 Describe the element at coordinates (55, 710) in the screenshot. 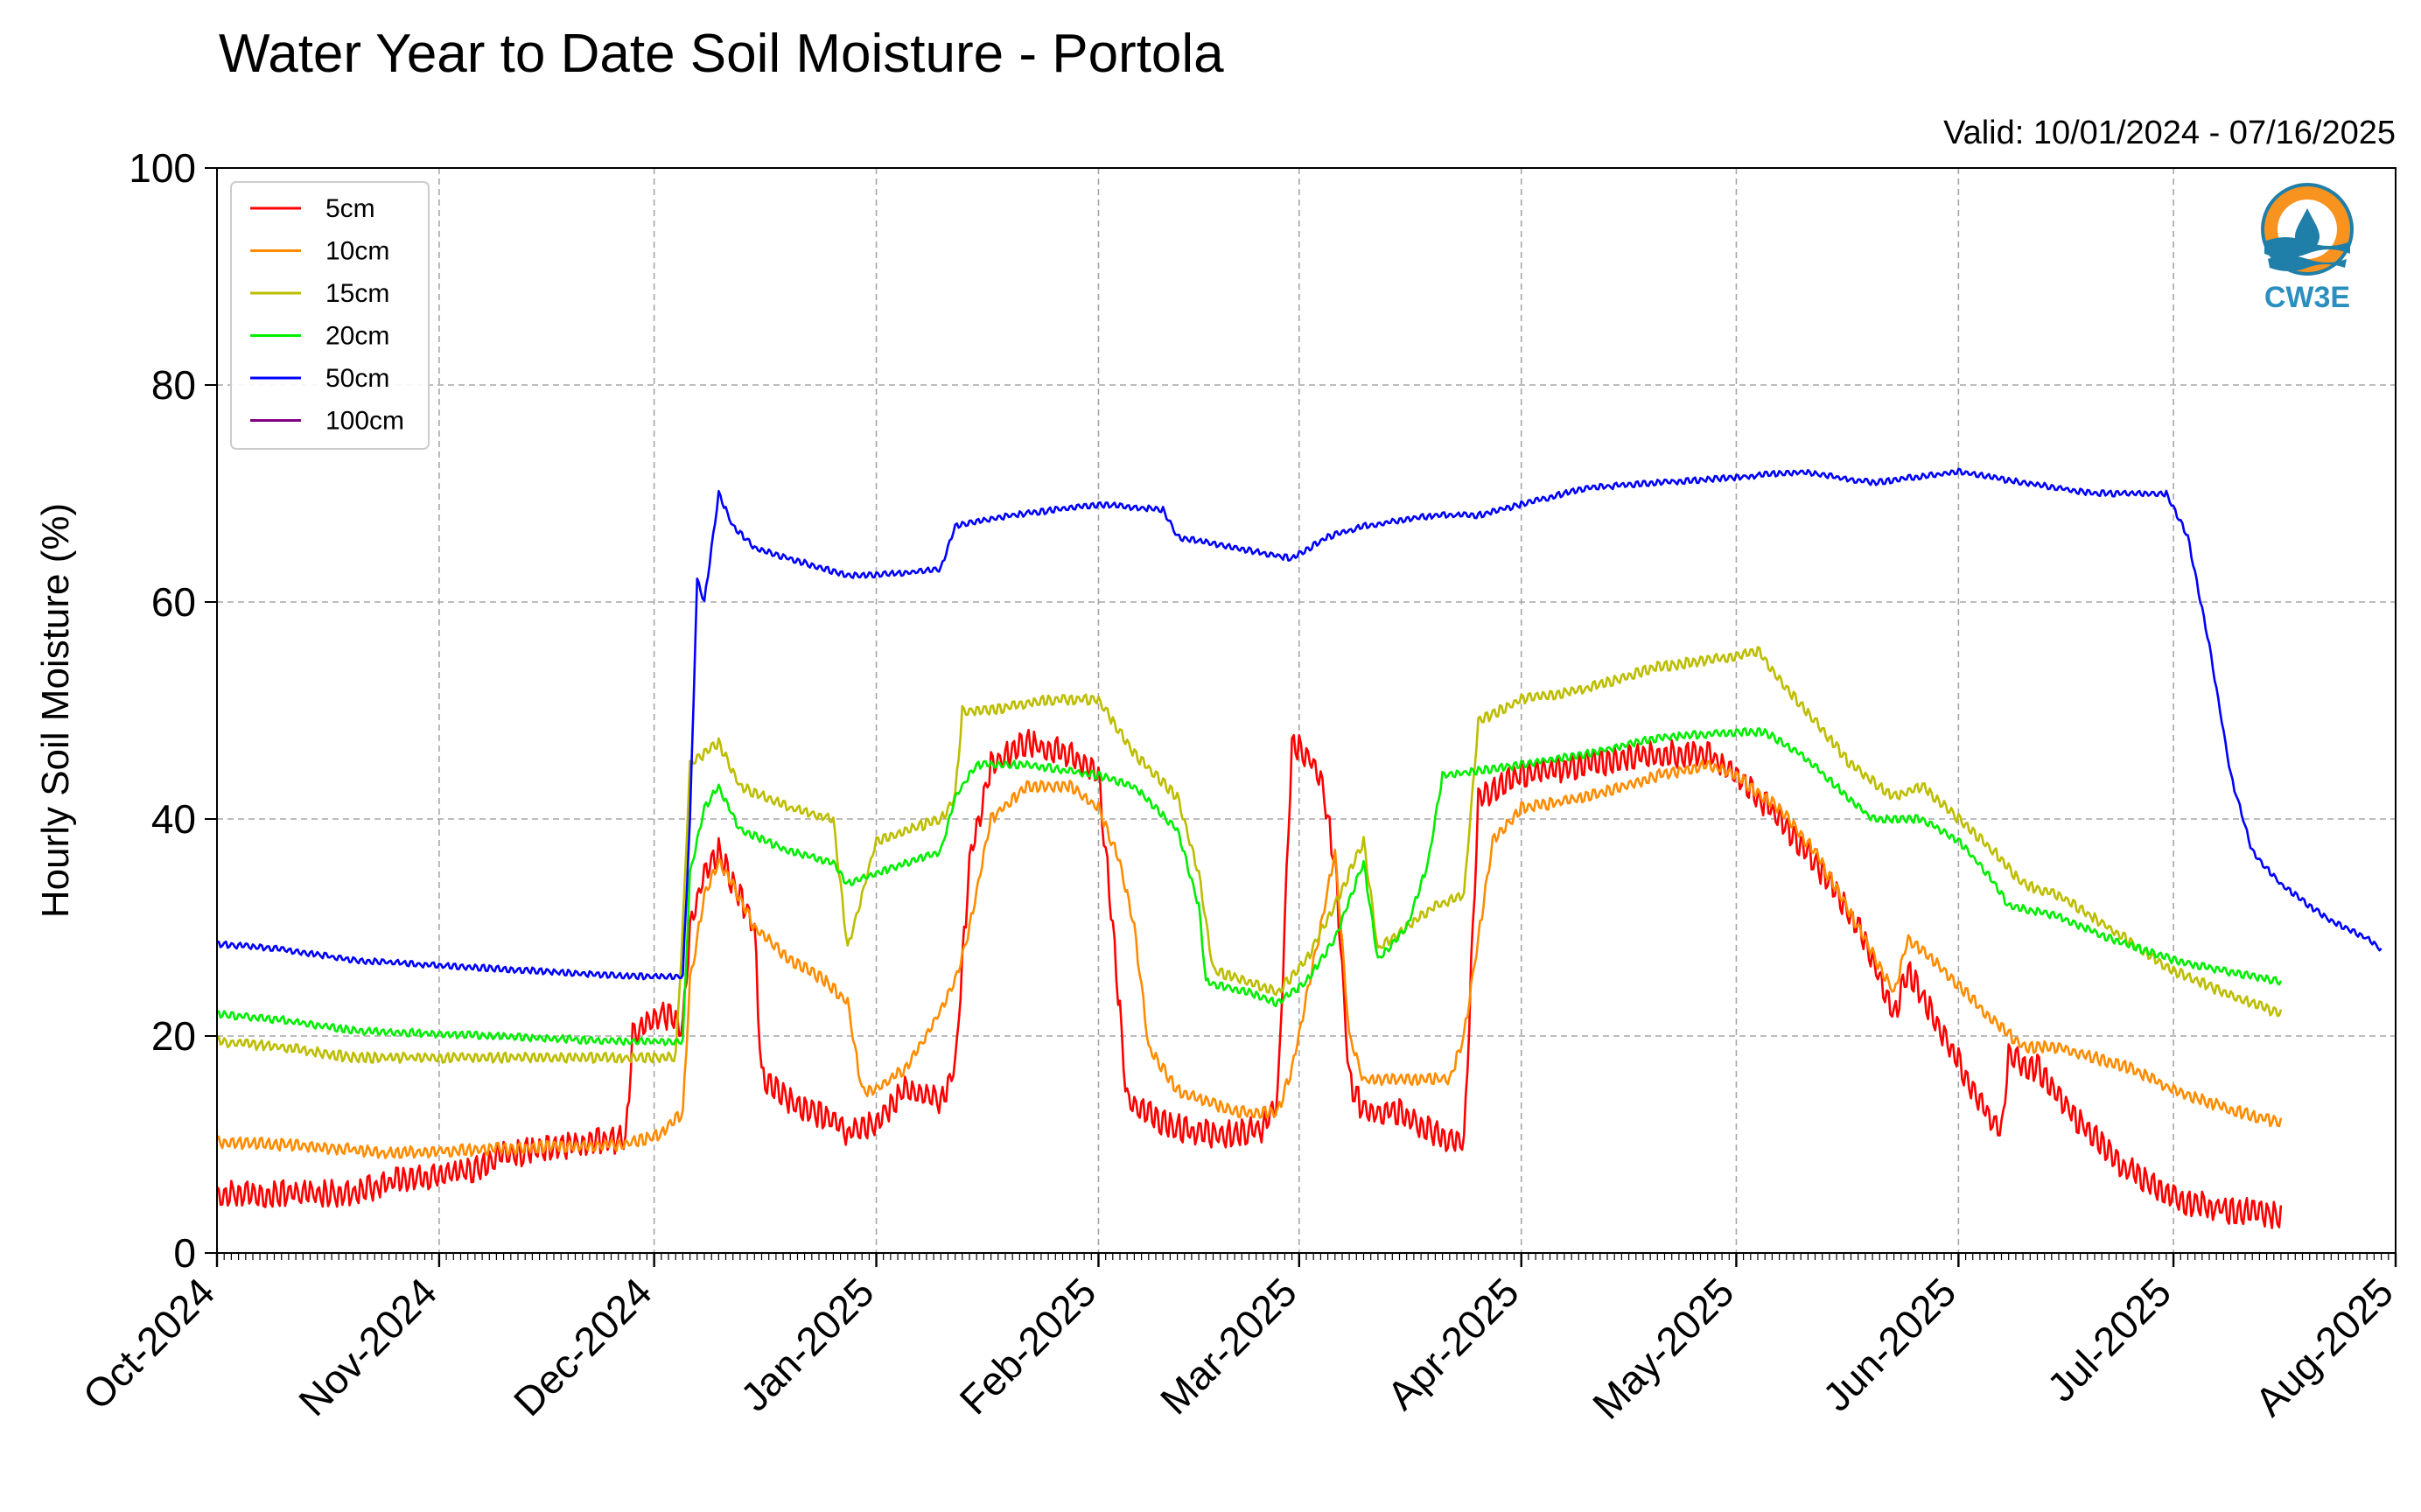

I see `y-axis-label: Hourly Soil Moisture (%)` at that location.